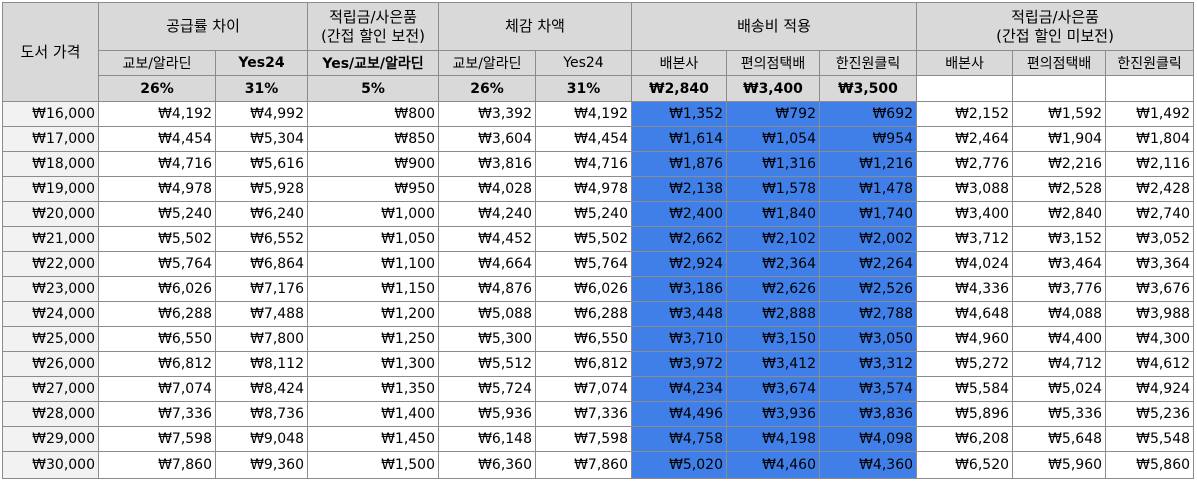 The height and width of the screenshot is (497, 1197). Describe the element at coordinates (261, 239) in the screenshot. I see `value-cell: ₩6,552` at that location.